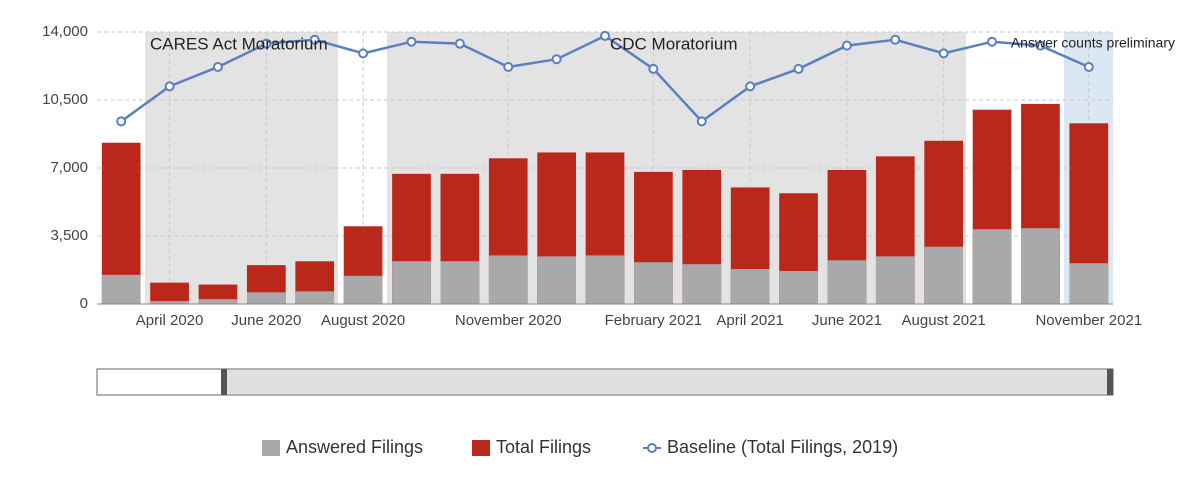 This screenshot has height=477, width=1200. Describe the element at coordinates (944, 320) in the screenshot. I see `x-tick-label: August 2021` at that location.